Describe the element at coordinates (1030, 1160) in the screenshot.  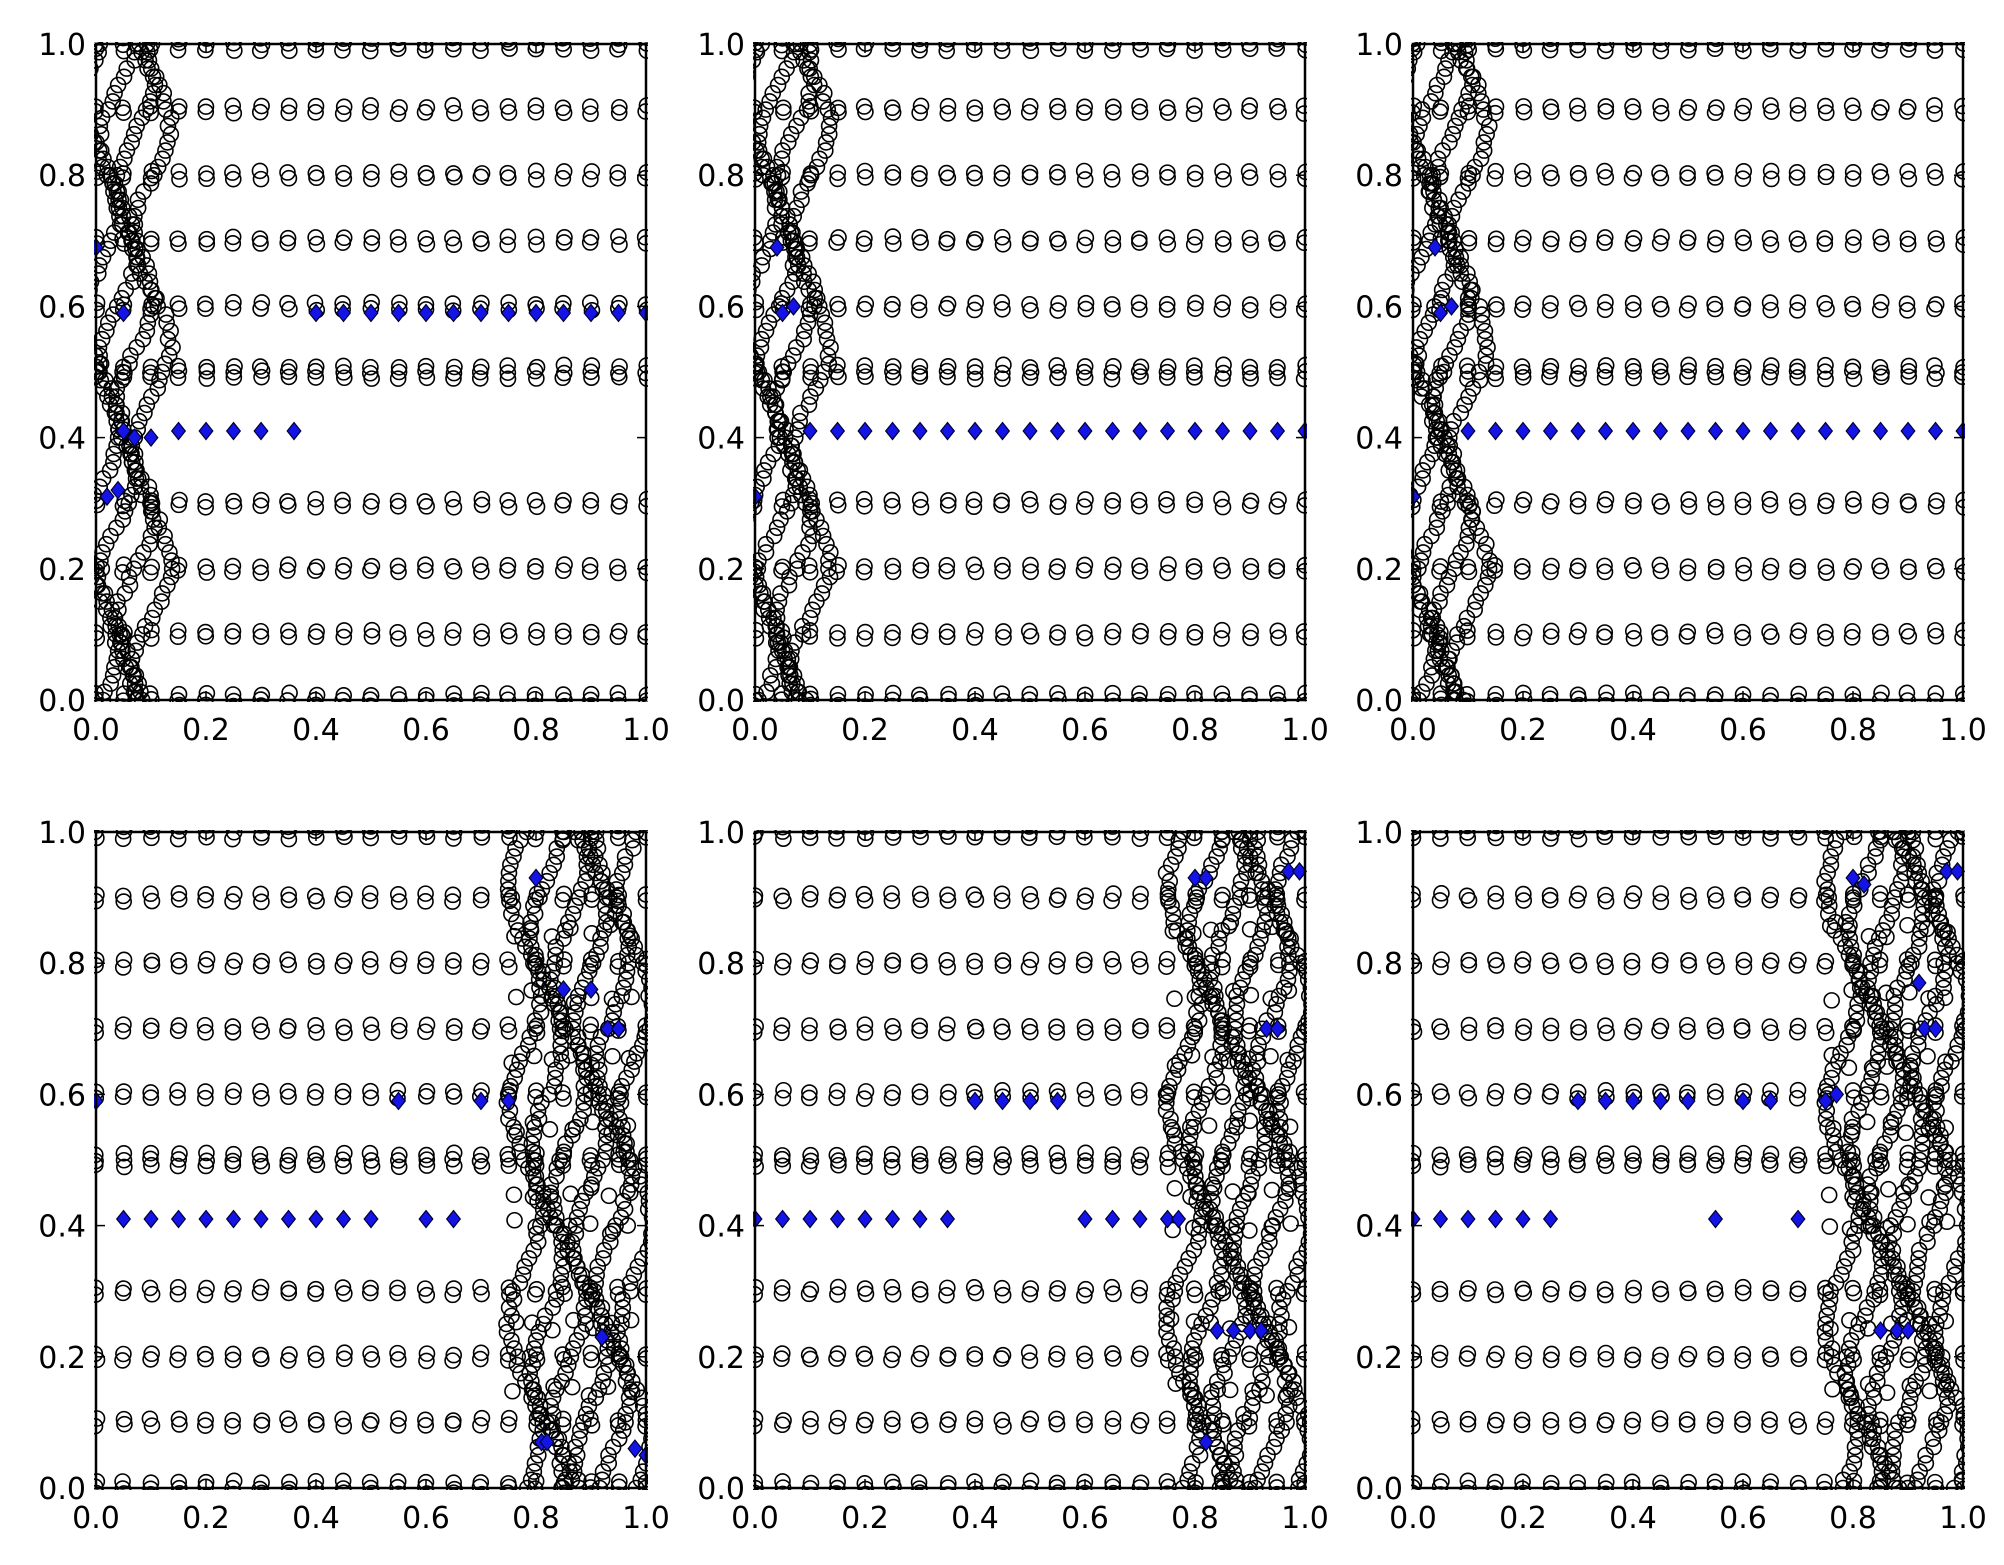
I see `axes-frame` at that location.